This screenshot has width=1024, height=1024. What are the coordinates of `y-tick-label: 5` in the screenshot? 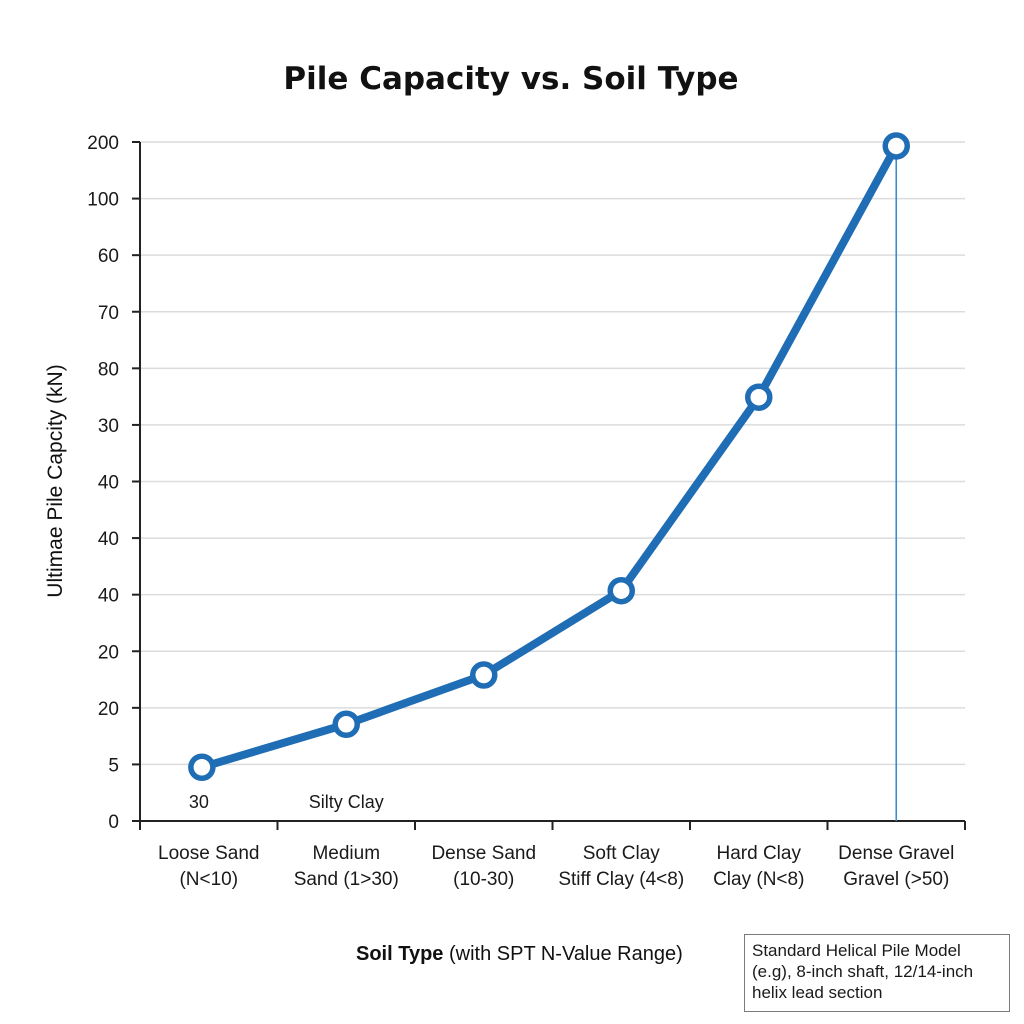 It's located at (113, 765).